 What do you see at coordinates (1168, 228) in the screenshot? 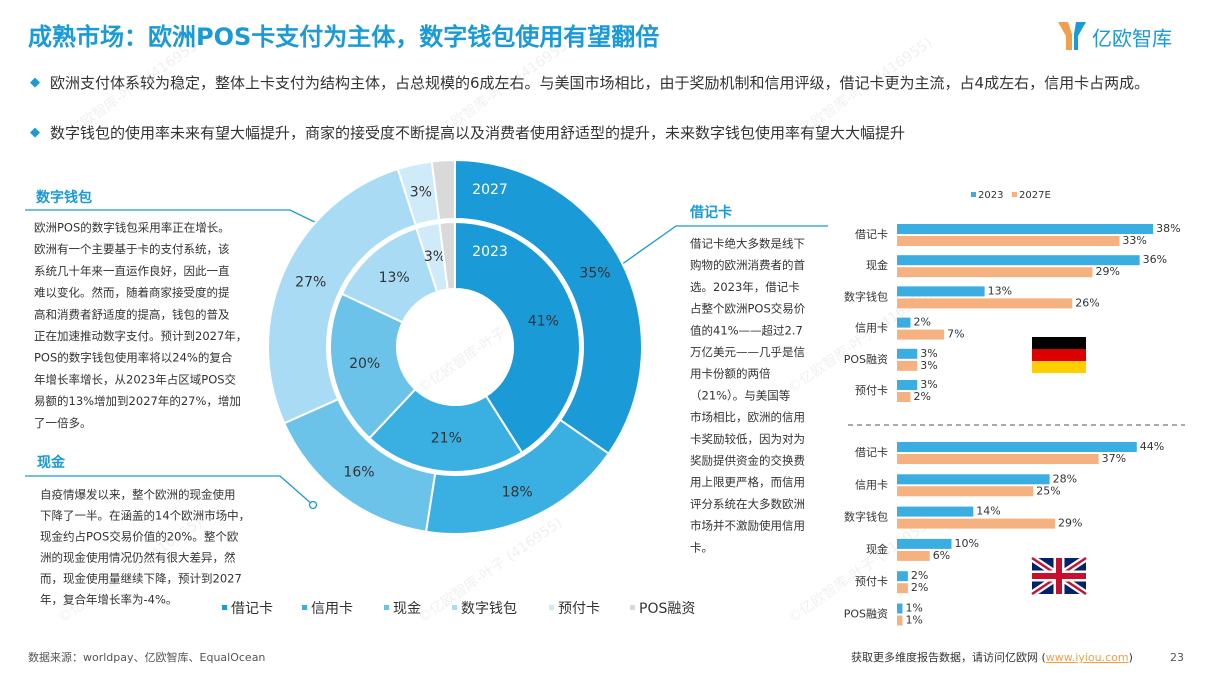
I see `value-label: 38%` at bounding box center [1168, 228].